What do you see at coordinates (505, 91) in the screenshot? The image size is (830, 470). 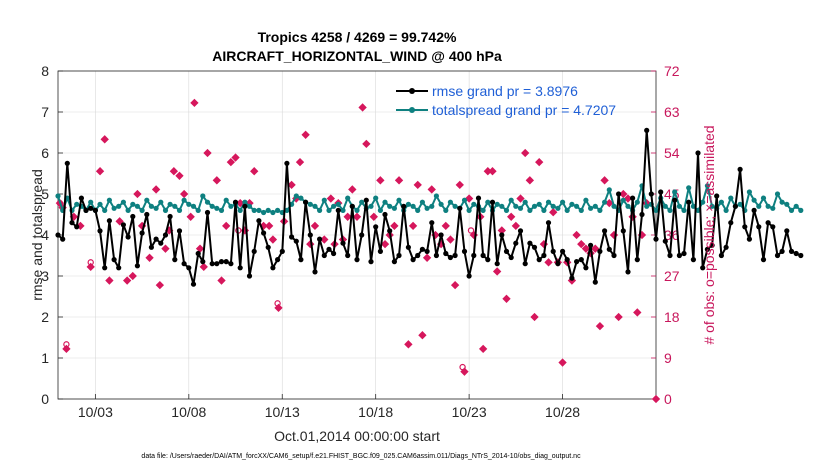 I see `legend-rmse-label: rmse grand pr = 3.8976` at bounding box center [505, 91].